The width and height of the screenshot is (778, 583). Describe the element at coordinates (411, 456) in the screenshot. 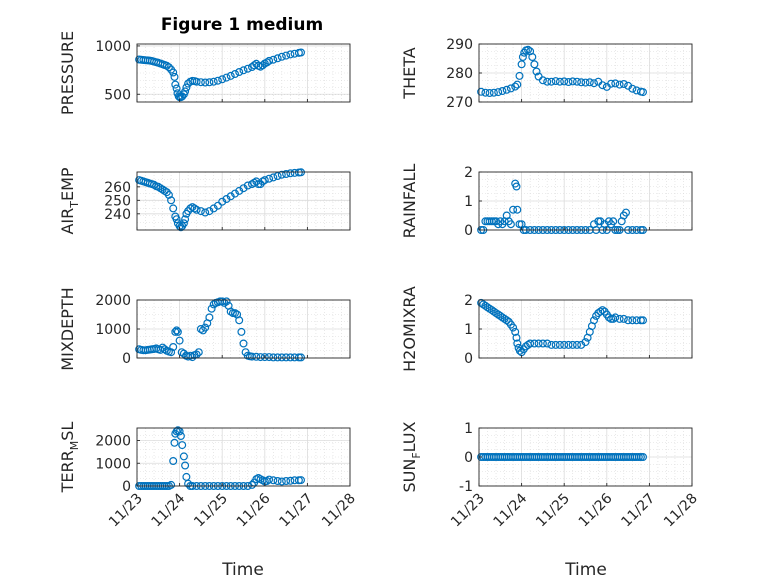

I see `y-axis-label: SUNFLUX` at that location.